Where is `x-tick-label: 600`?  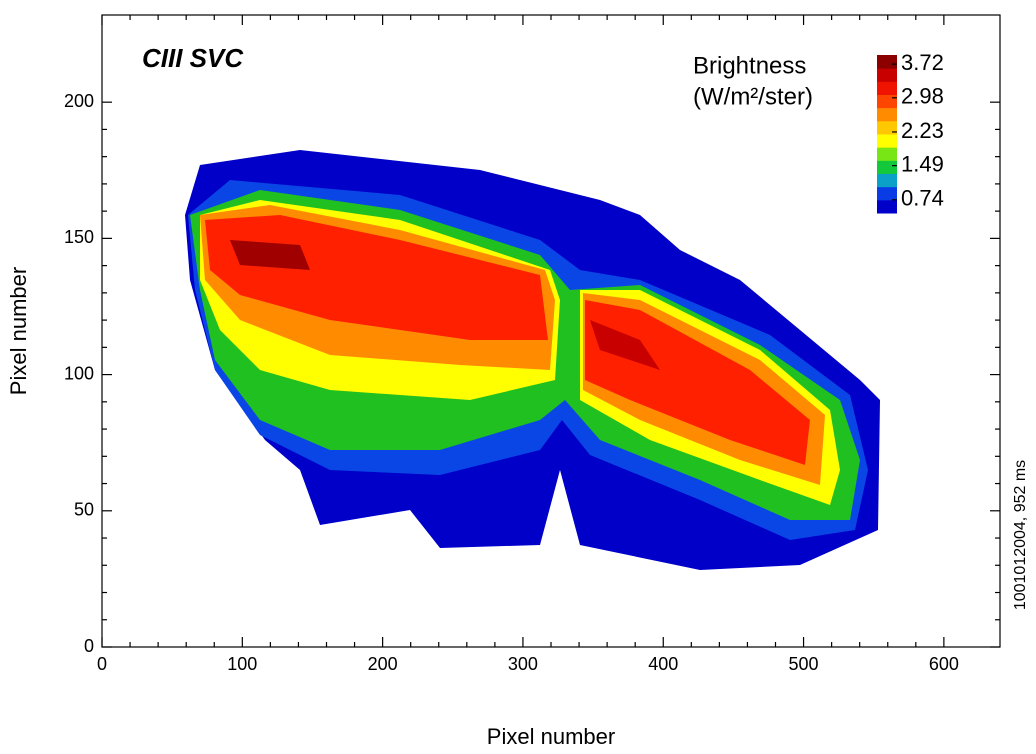 x-tick-label: 600 is located at coordinates (944, 664).